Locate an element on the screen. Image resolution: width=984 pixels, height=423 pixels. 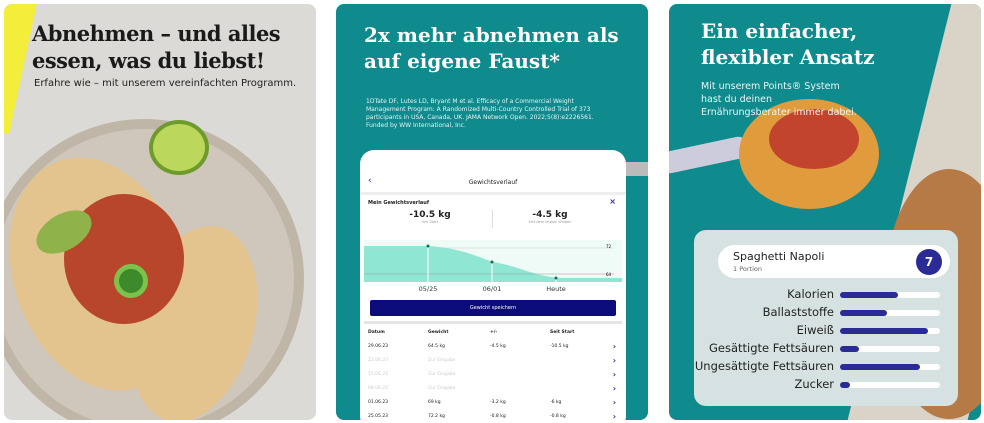
cell-weight: 64.5 kg is located at coordinates (436, 346).